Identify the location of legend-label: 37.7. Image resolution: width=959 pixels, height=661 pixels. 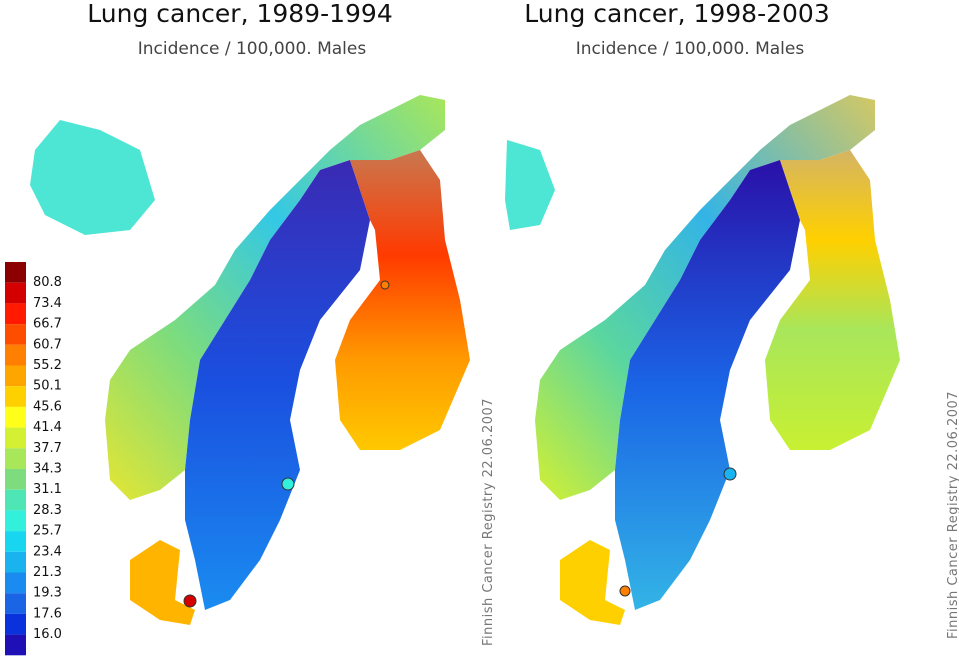
(47, 448).